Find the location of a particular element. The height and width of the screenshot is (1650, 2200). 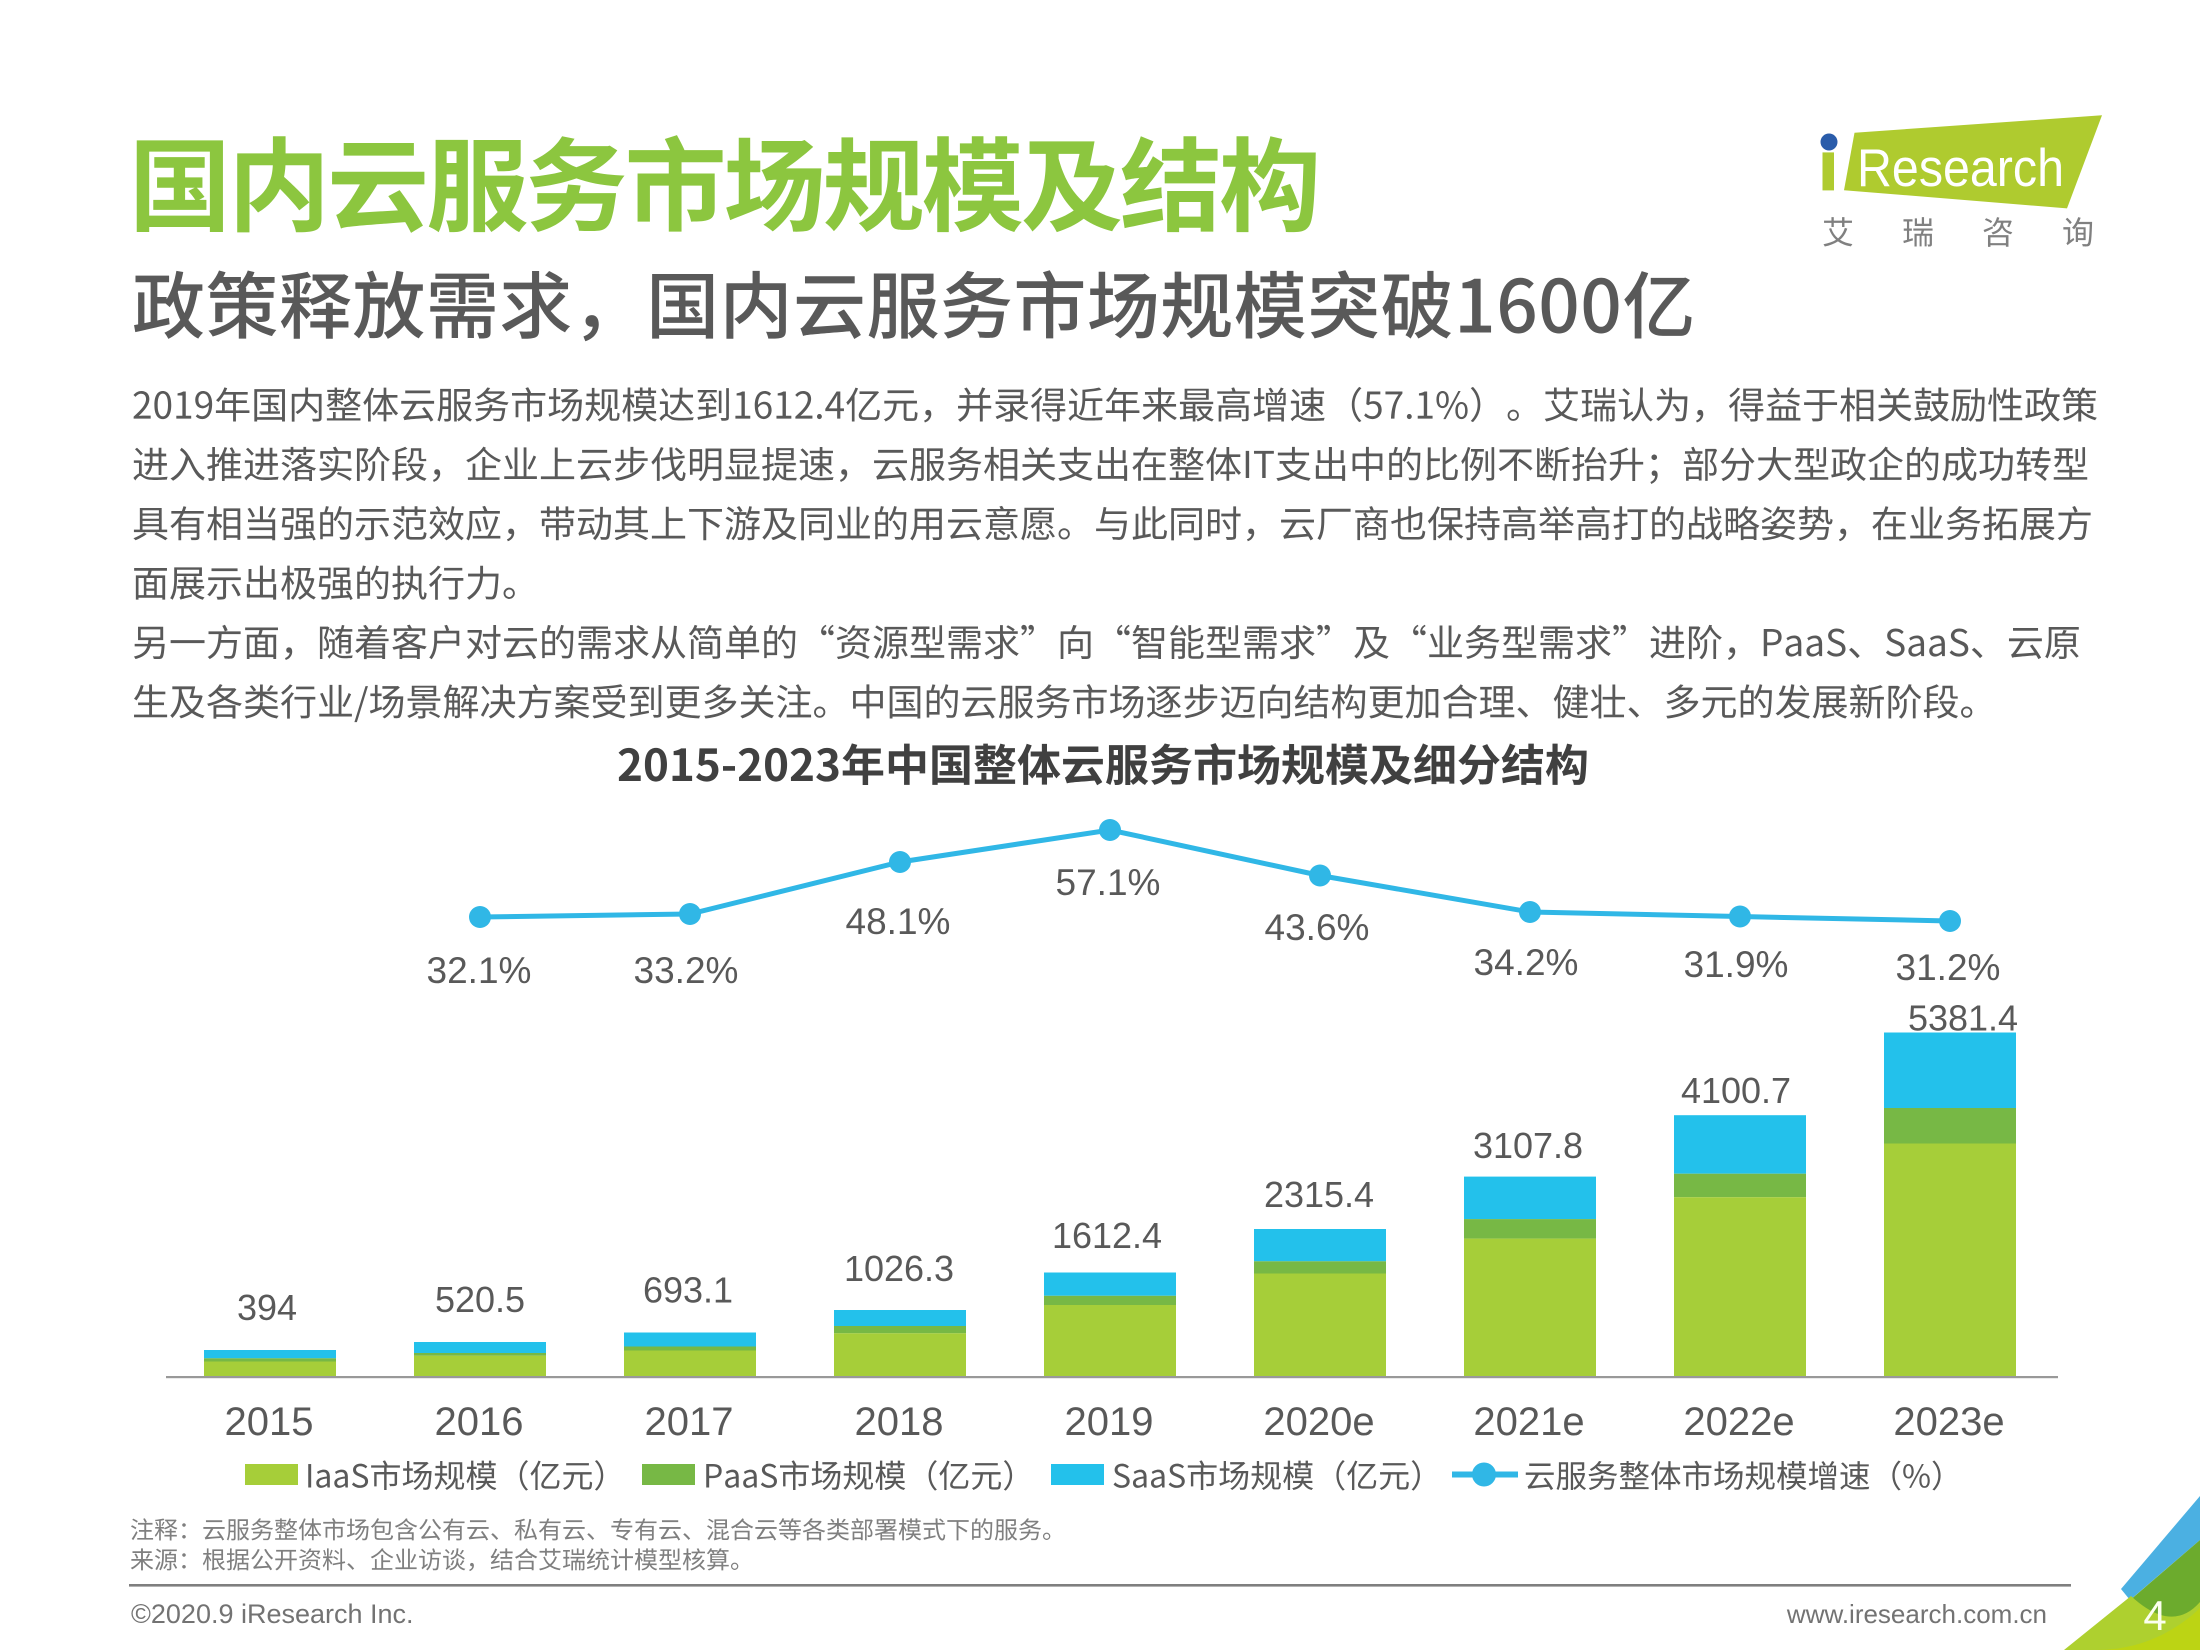

svg-text: 2019 is located at coordinates (1109, 1422).